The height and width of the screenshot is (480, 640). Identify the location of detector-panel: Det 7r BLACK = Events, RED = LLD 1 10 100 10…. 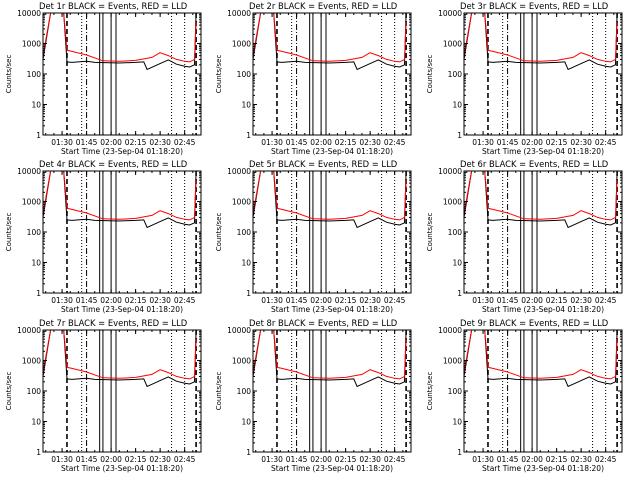
(103, 395).